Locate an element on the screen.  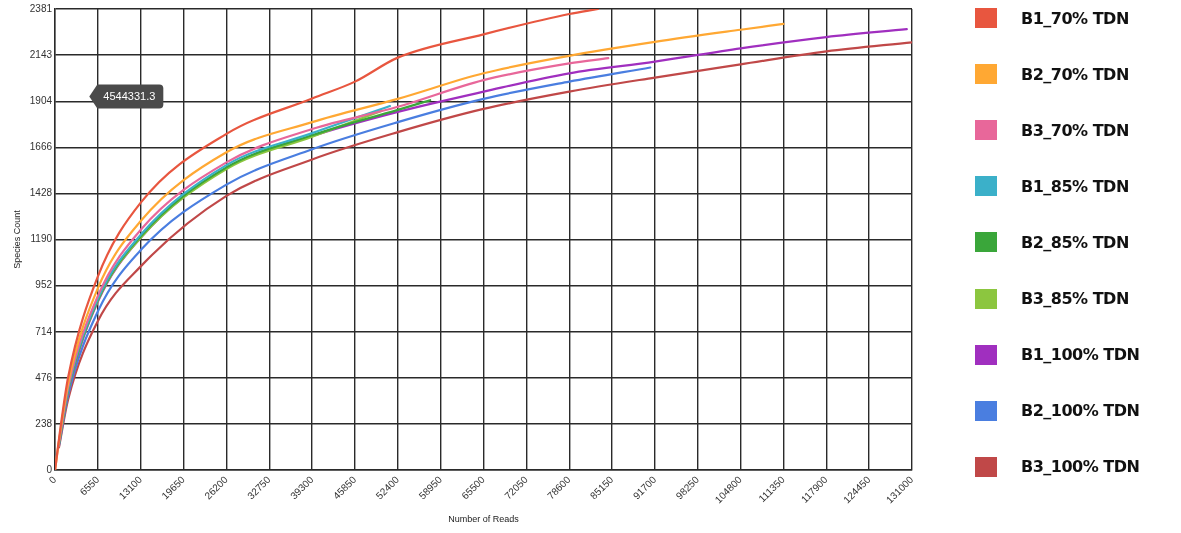
legend-label: B2_70% TDN is located at coordinates (1075, 74).